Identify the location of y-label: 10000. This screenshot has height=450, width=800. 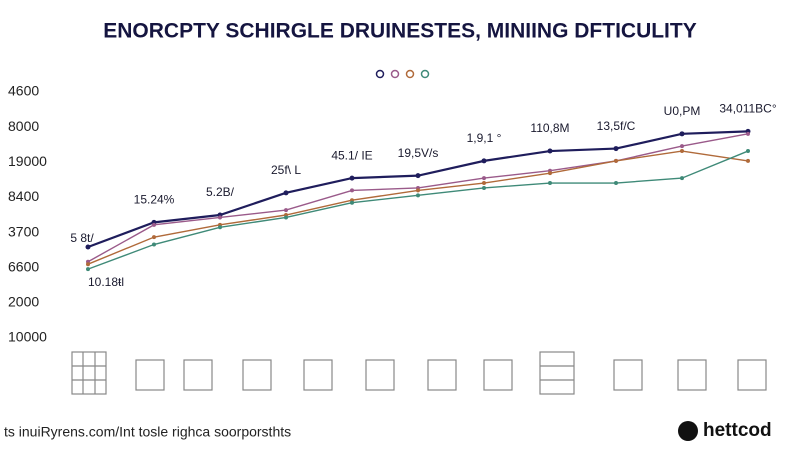
(27, 337).